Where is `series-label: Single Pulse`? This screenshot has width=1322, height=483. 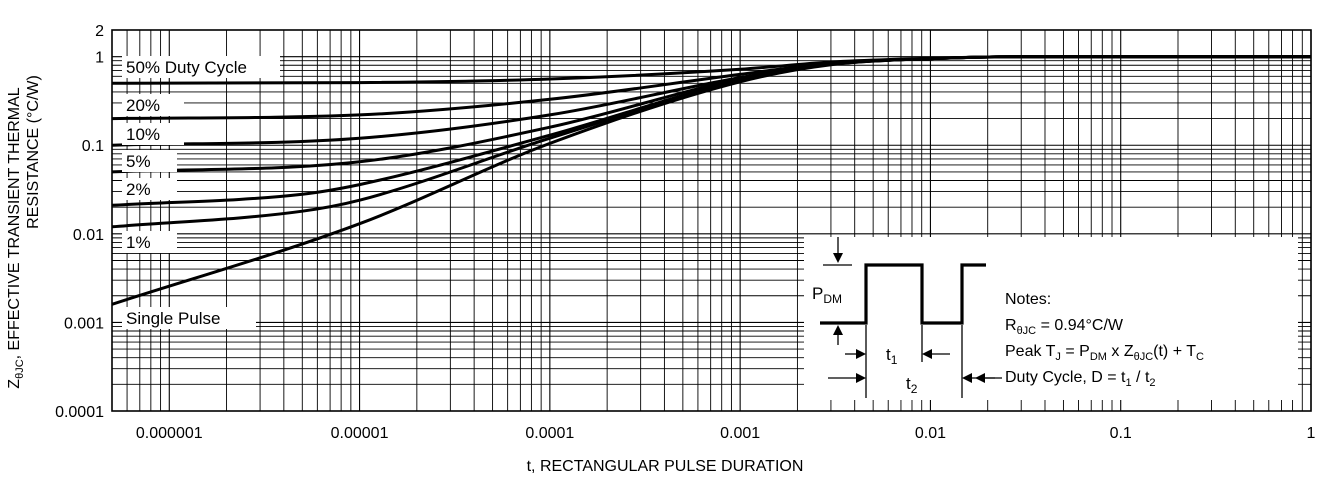
series-label: Single Pulse is located at coordinates (173, 318).